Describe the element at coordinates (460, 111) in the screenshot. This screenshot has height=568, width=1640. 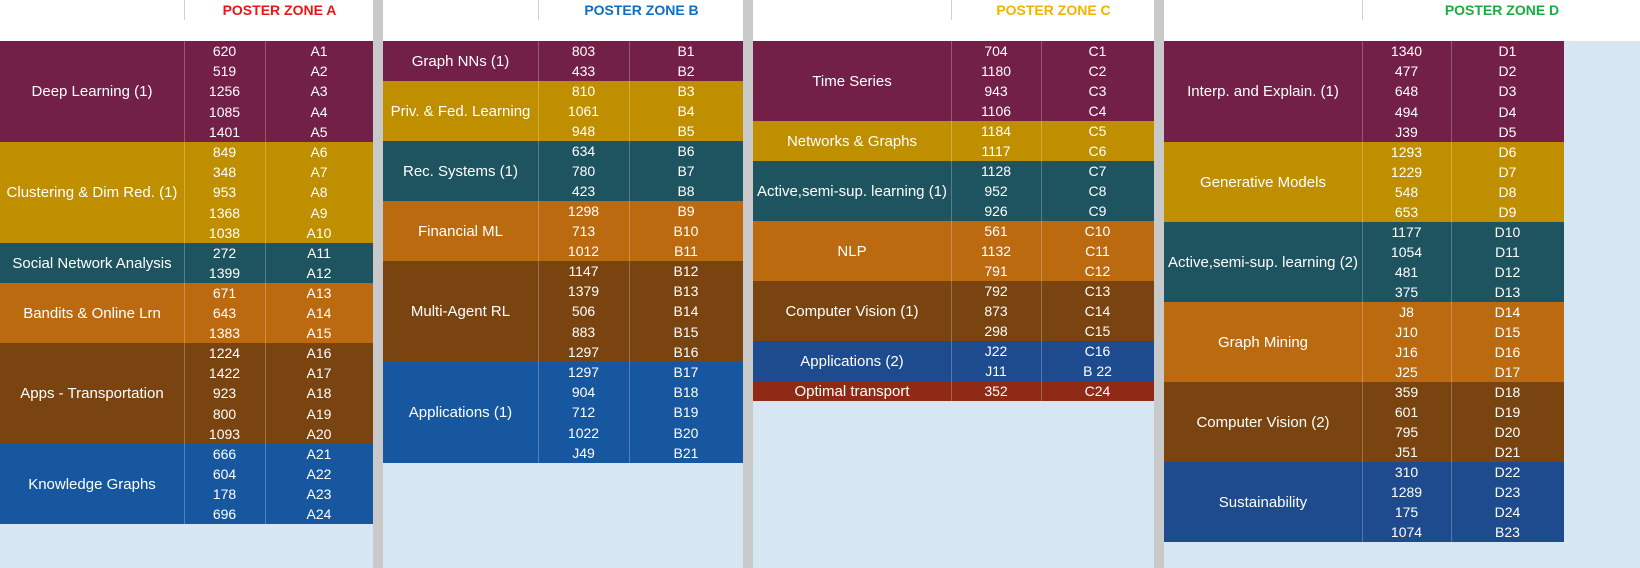
I see `session-name: Priv. & Fed. Learning` at that location.